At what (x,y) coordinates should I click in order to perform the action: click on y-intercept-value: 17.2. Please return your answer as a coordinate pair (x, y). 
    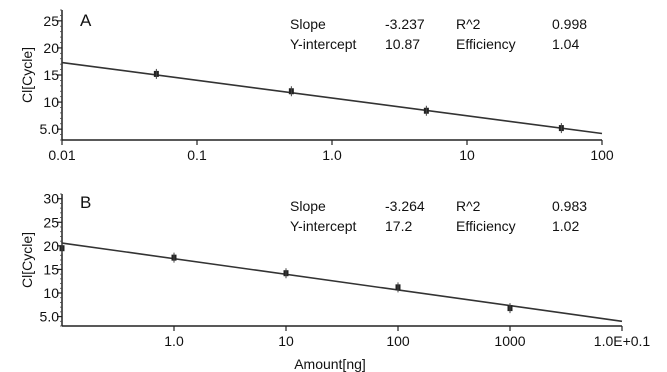
    Looking at the image, I should click on (398, 226).